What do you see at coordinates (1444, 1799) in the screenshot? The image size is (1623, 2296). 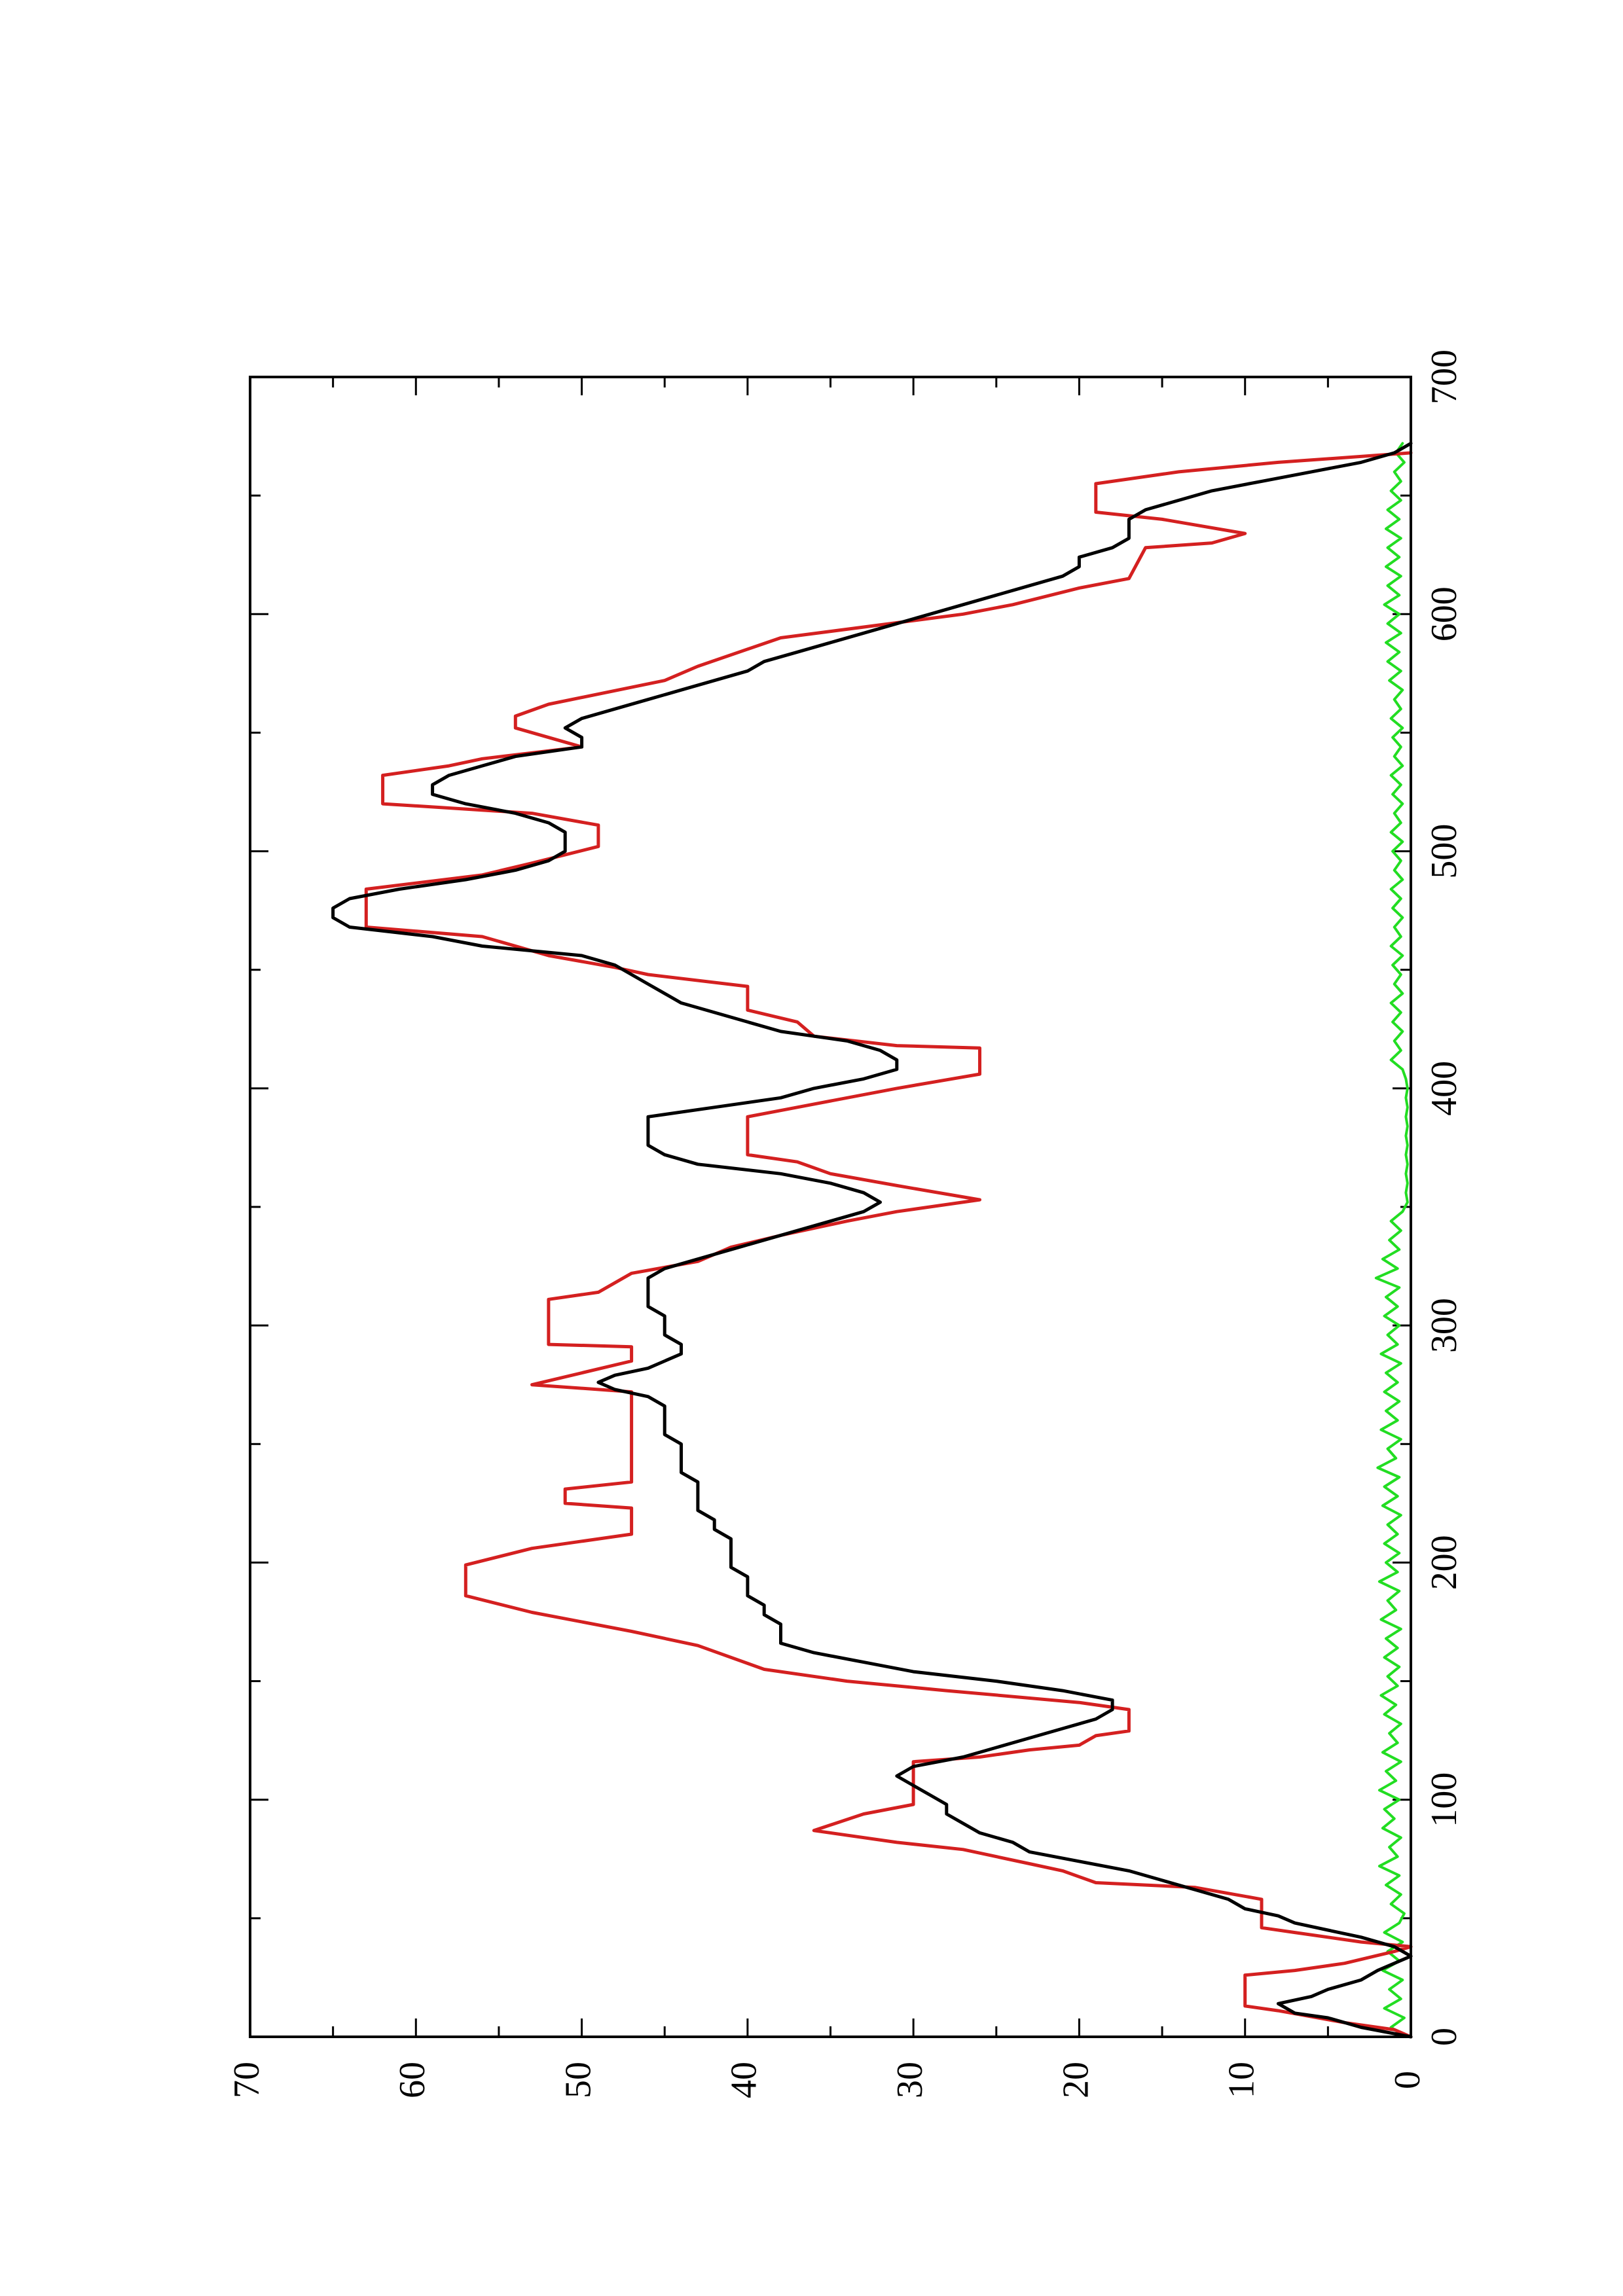 I see `x-tick-label: 100` at bounding box center [1444, 1799].